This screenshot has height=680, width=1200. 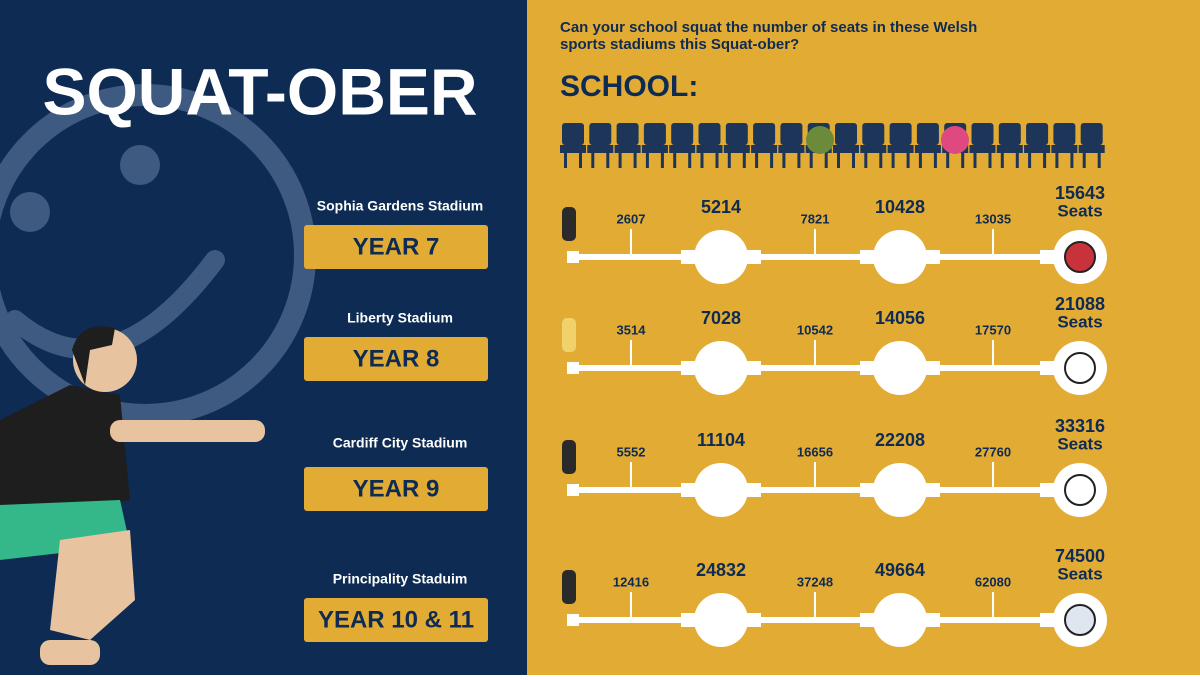 I want to click on milestone-small: 16656, so click(x=815, y=451).